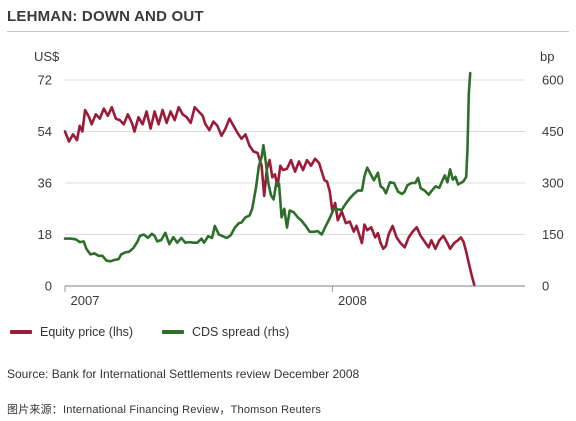 The height and width of the screenshot is (421, 576). What do you see at coordinates (45, 234) in the screenshot?
I see `left-tick-label: 18` at bounding box center [45, 234].